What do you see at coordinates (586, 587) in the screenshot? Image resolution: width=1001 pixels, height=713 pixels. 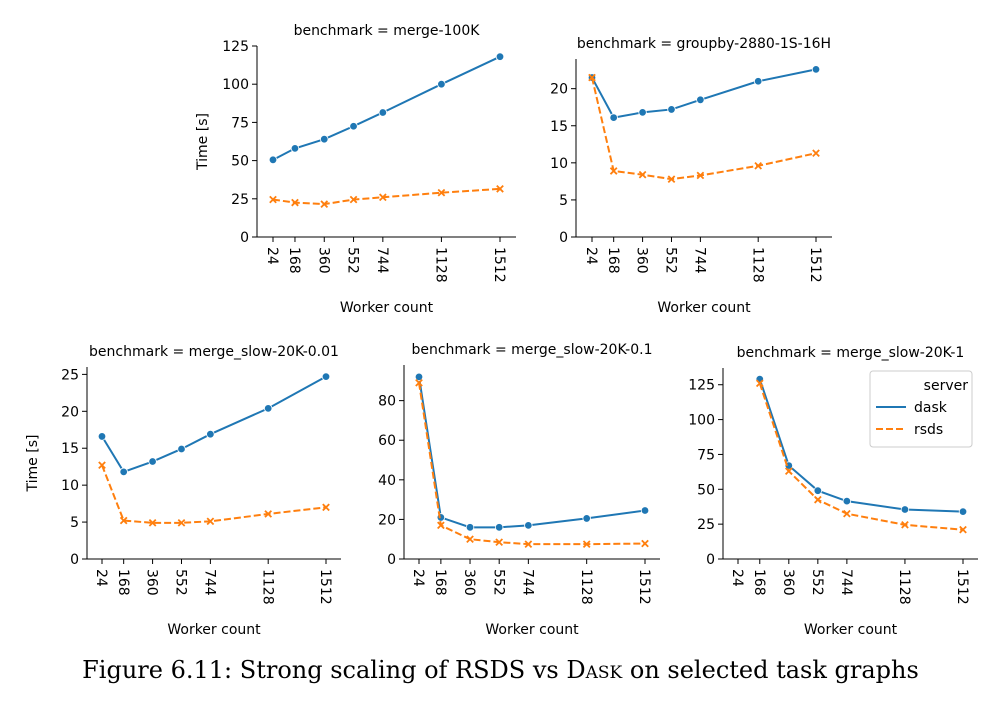 I see `x-tick-label: 1128` at bounding box center [586, 587].